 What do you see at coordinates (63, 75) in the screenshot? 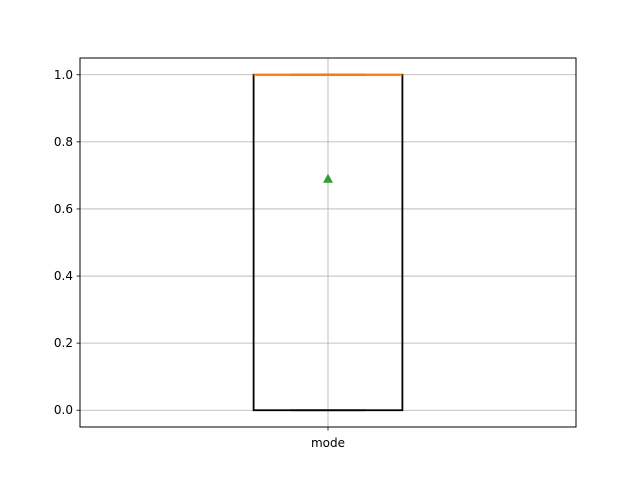
I see `y-tick-label: 1.0` at bounding box center [63, 75].